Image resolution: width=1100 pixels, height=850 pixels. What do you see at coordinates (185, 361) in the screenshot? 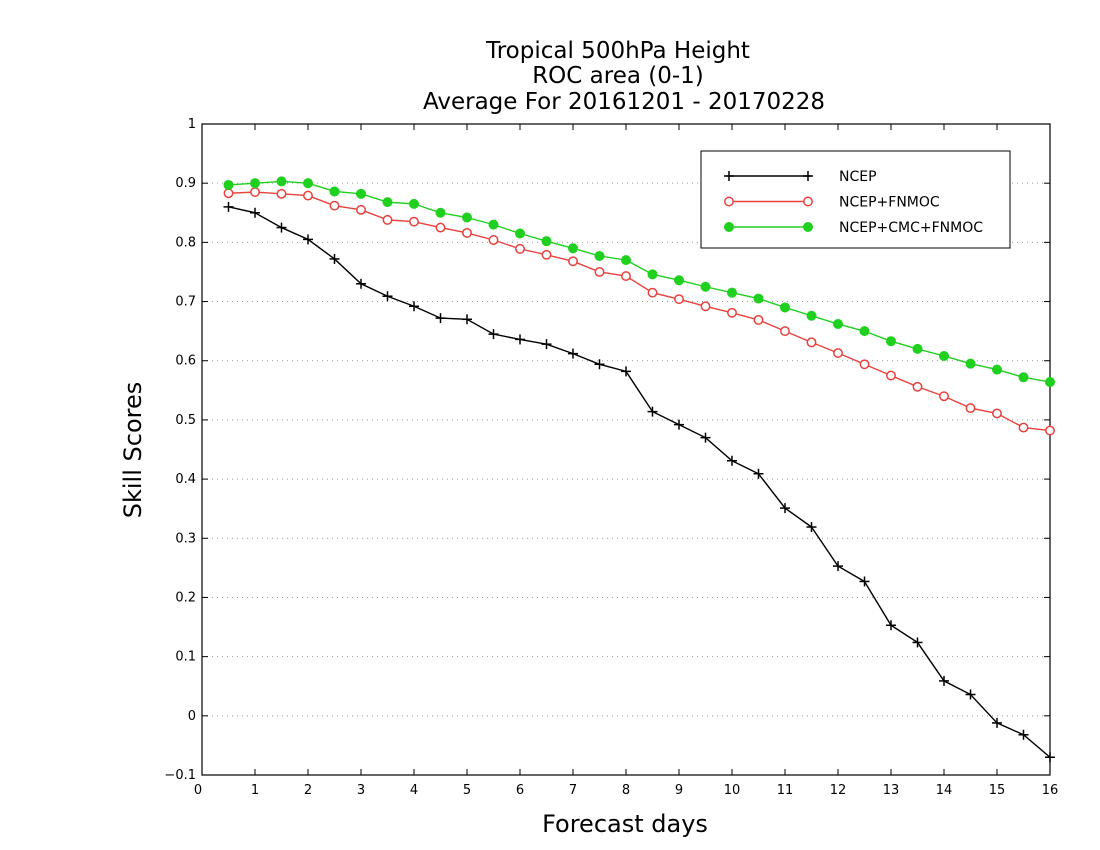
I see `y-tick-label: 0.6` at bounding box center [185, 361].